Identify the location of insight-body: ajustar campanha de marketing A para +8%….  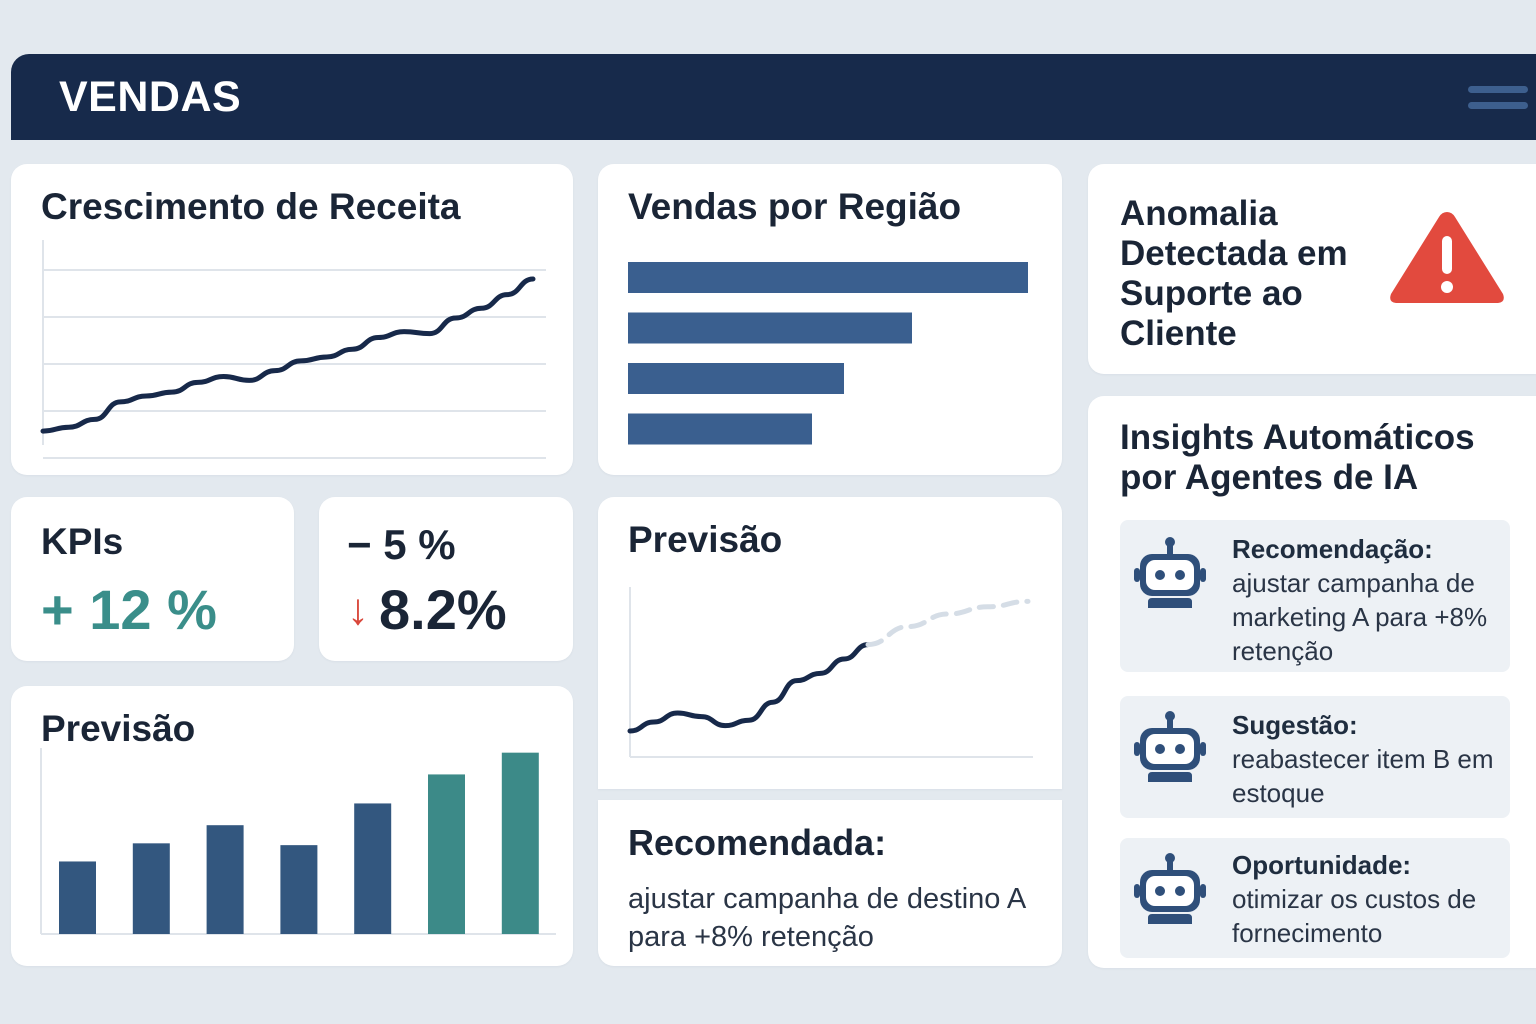
(1360, 617).